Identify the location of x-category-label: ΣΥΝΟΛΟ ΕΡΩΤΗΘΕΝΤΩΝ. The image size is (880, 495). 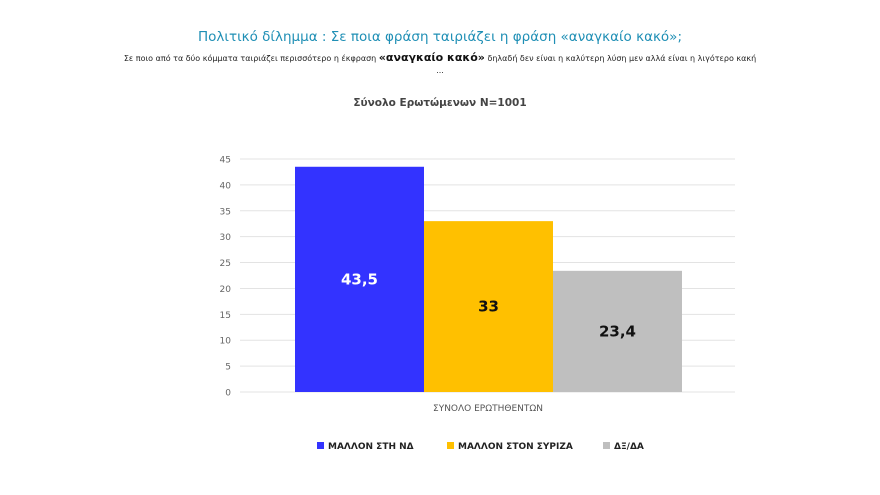
(488, 409).